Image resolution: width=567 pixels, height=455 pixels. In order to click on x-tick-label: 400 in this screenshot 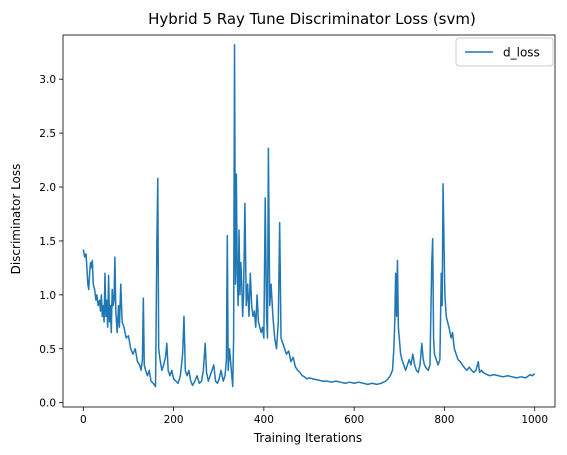, I will do `click(264, 420)`.